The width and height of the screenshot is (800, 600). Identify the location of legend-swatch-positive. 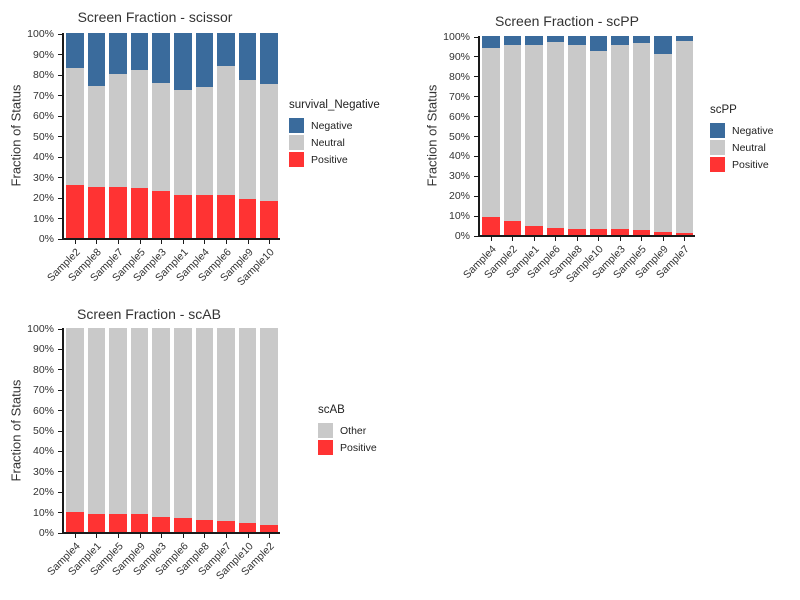
(325, 447).